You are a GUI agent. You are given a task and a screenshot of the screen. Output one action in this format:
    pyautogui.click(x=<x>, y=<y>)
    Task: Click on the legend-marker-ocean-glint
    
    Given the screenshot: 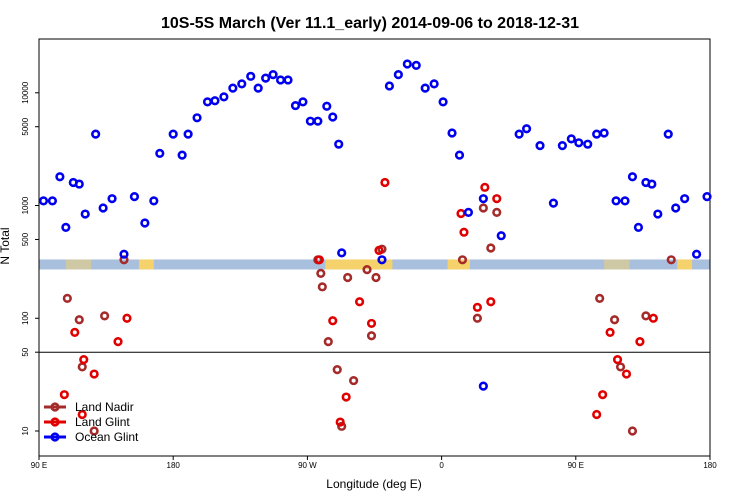 What is the action you would take?
    pyautogui.click(x=55, y=437)
    